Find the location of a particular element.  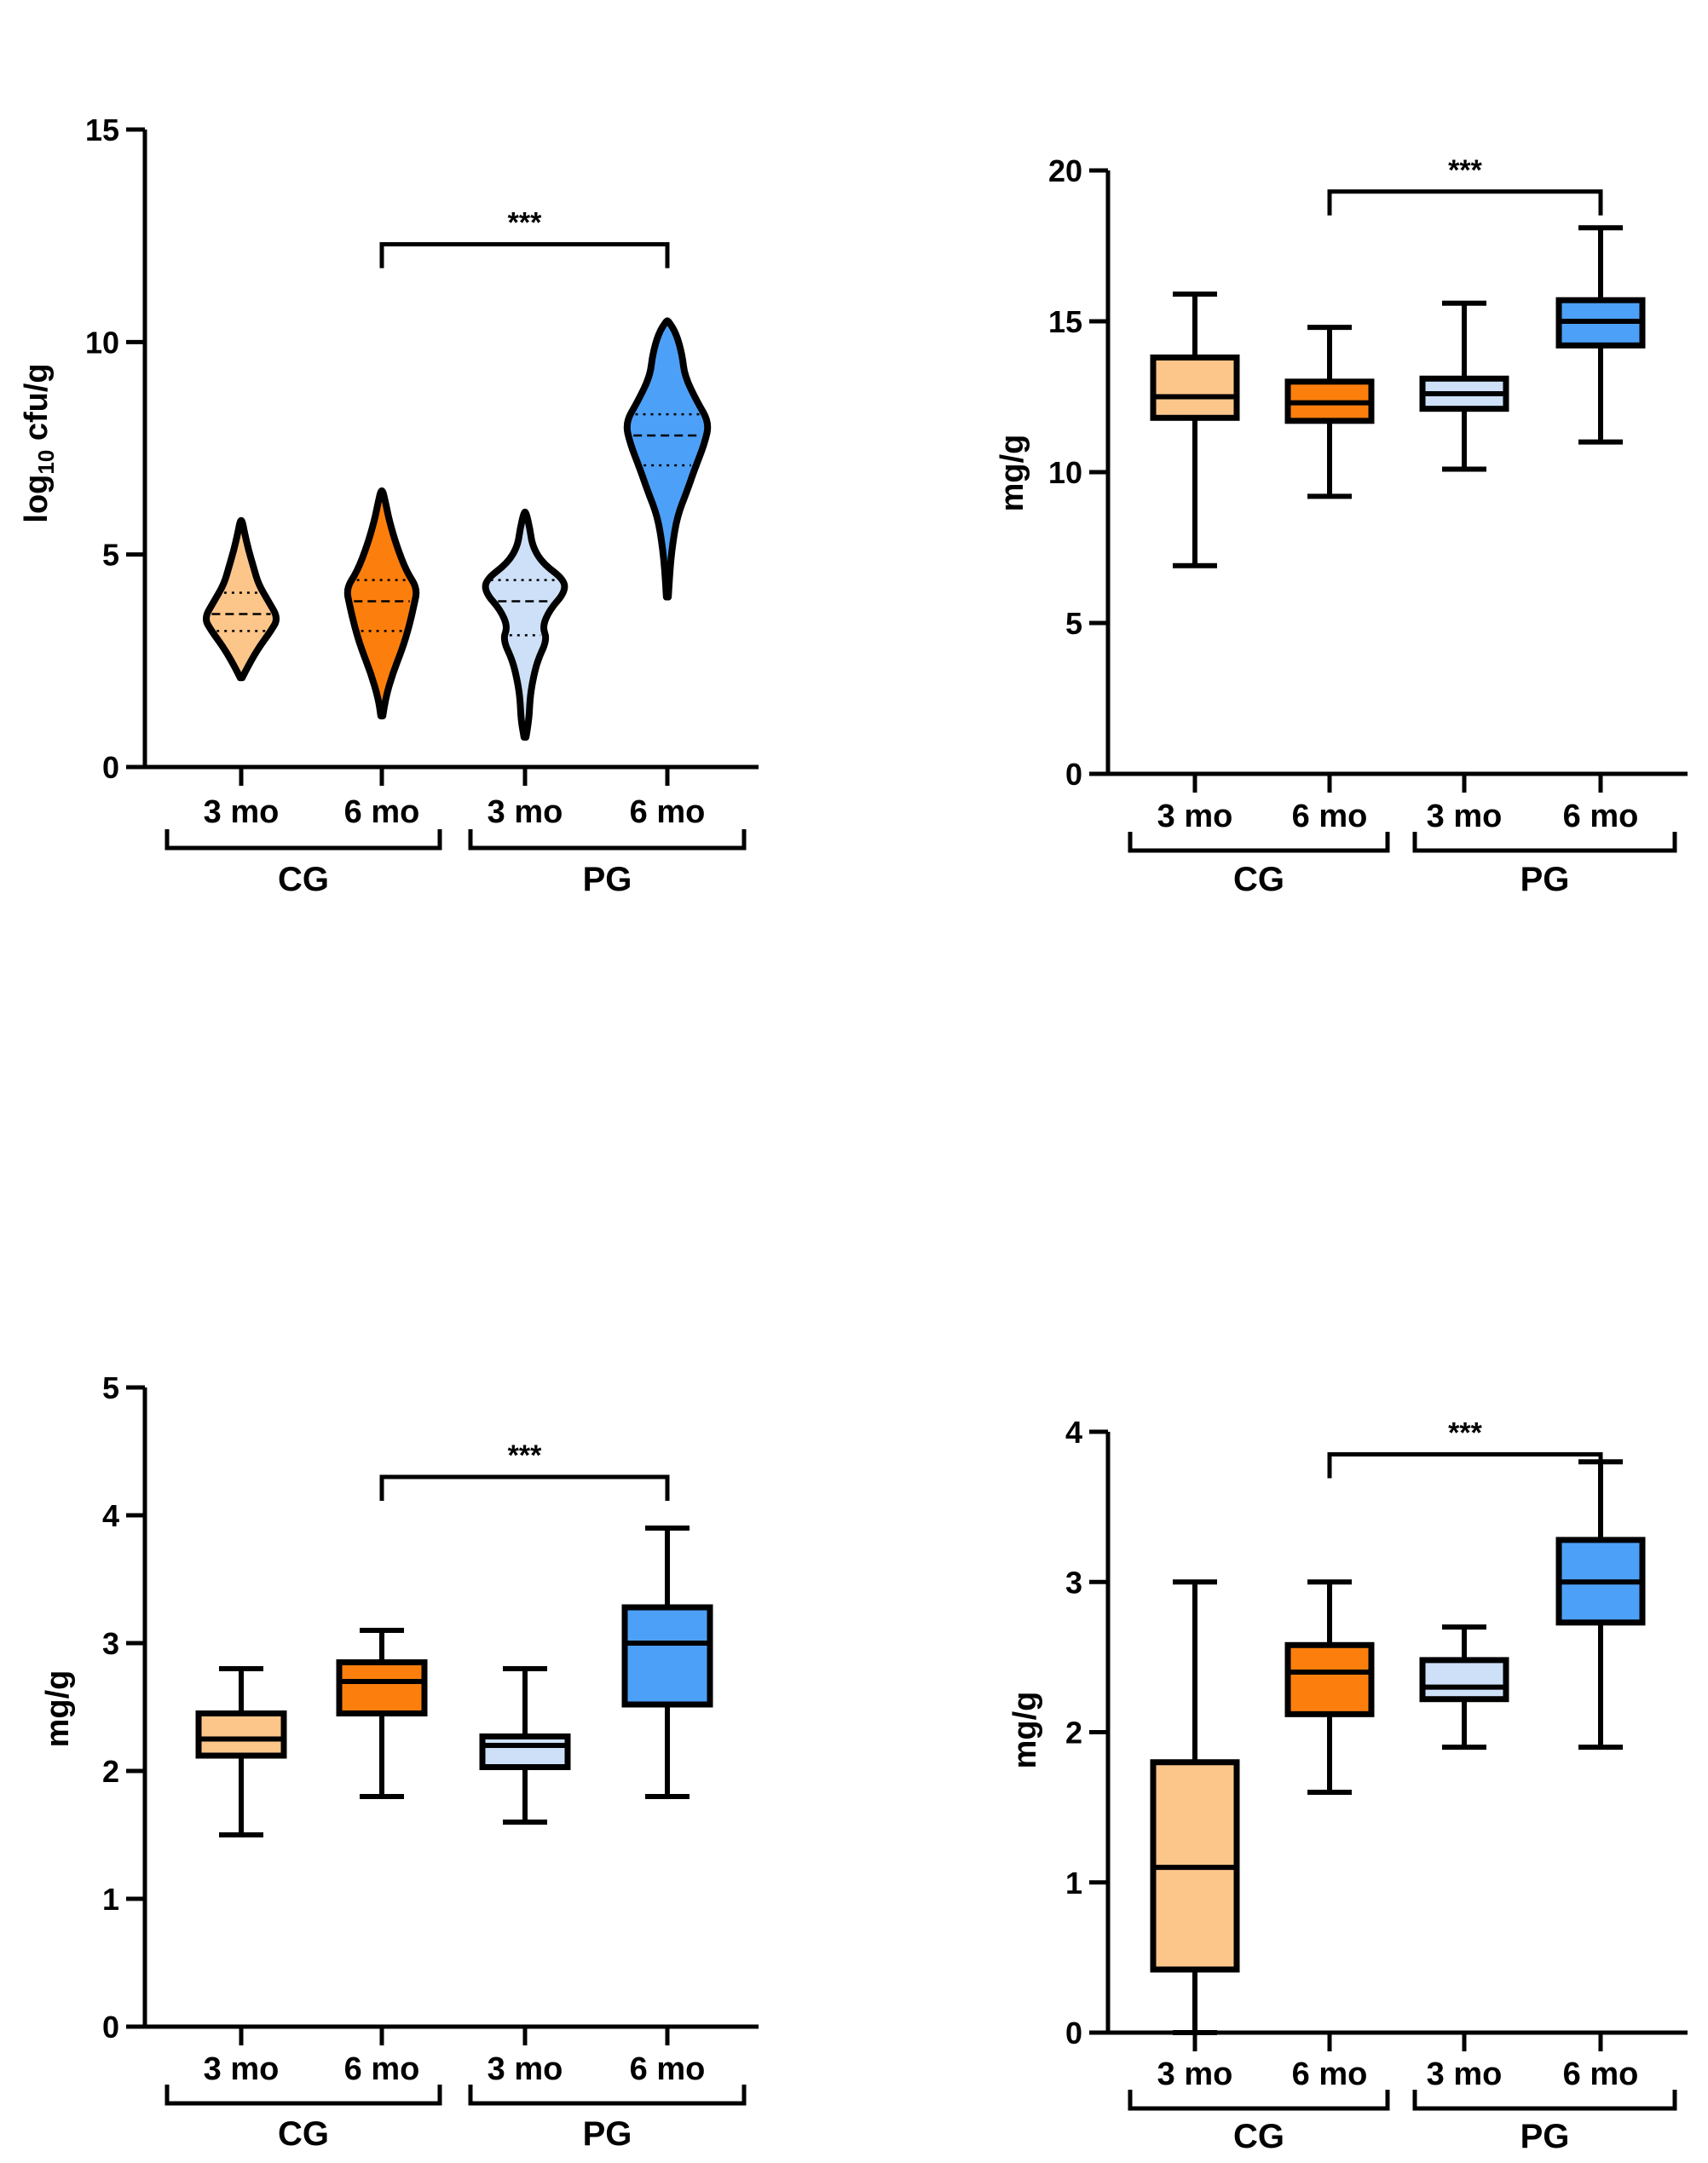

y-axis-label-main: log is located at coordinates (37, 499).